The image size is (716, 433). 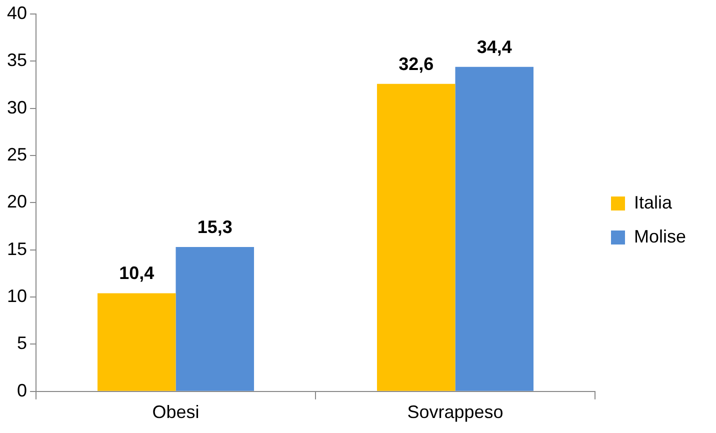 I want to click on data-label: 32,6, so click(x=416, y=64).